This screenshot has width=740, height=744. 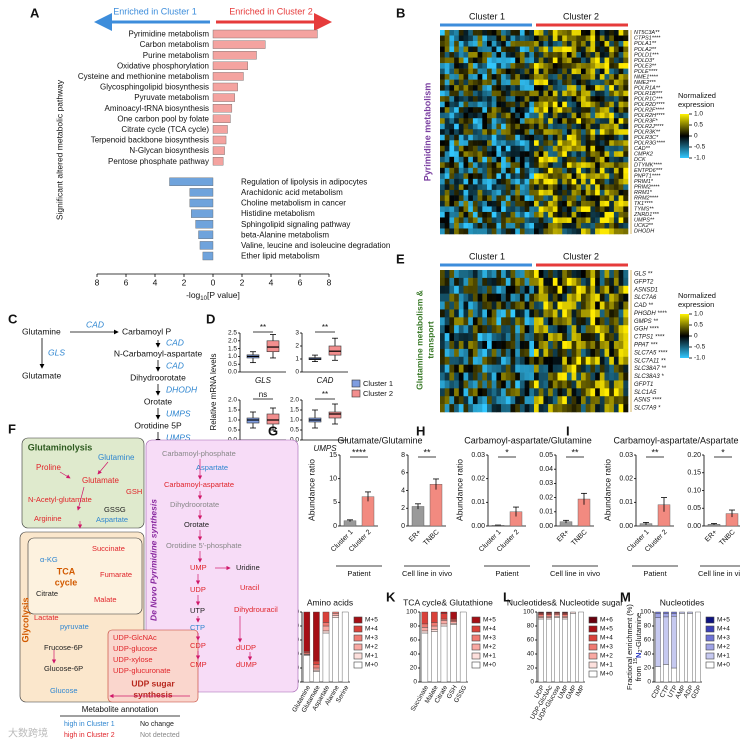 I want to click on y-tick-label: 0.03, so click(x=546, y=483).